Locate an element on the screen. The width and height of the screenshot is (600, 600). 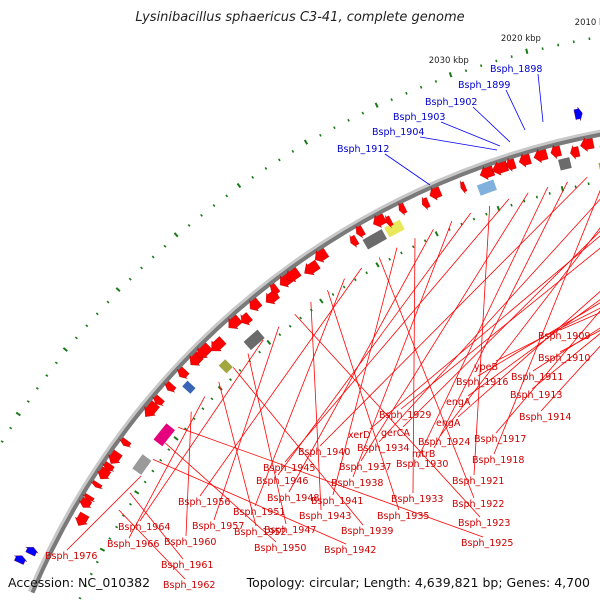
scale-label: 2020 kbp is located at coordinates (521, 39).